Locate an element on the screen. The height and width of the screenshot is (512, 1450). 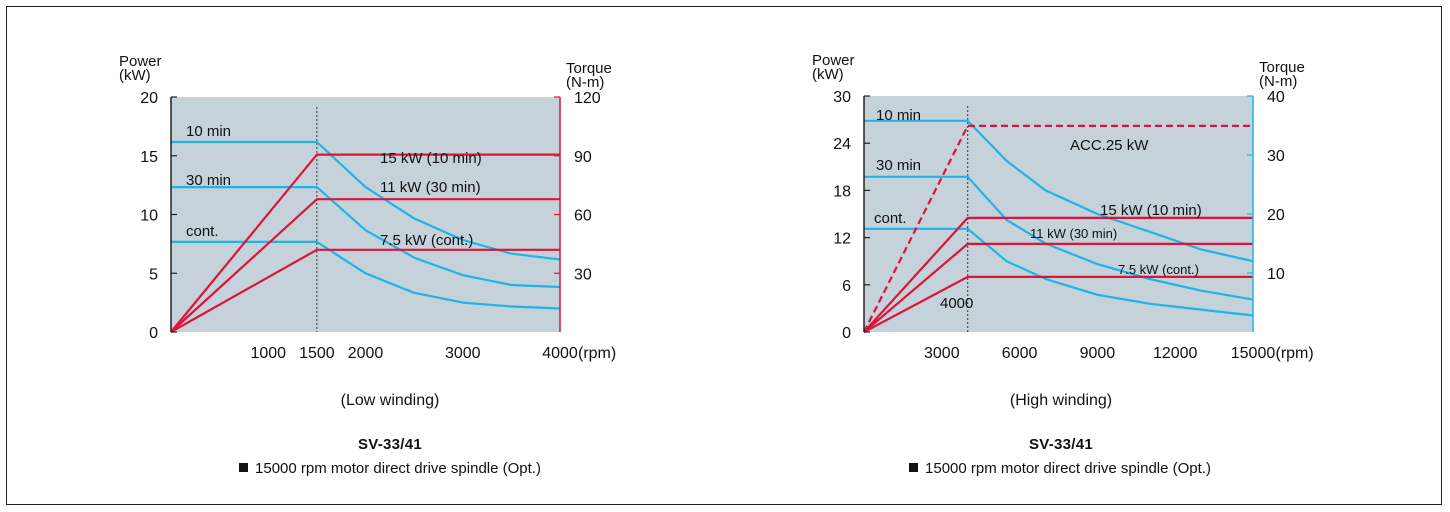
left-axis-tick-label: 12 is located at coordinates (842, 239).